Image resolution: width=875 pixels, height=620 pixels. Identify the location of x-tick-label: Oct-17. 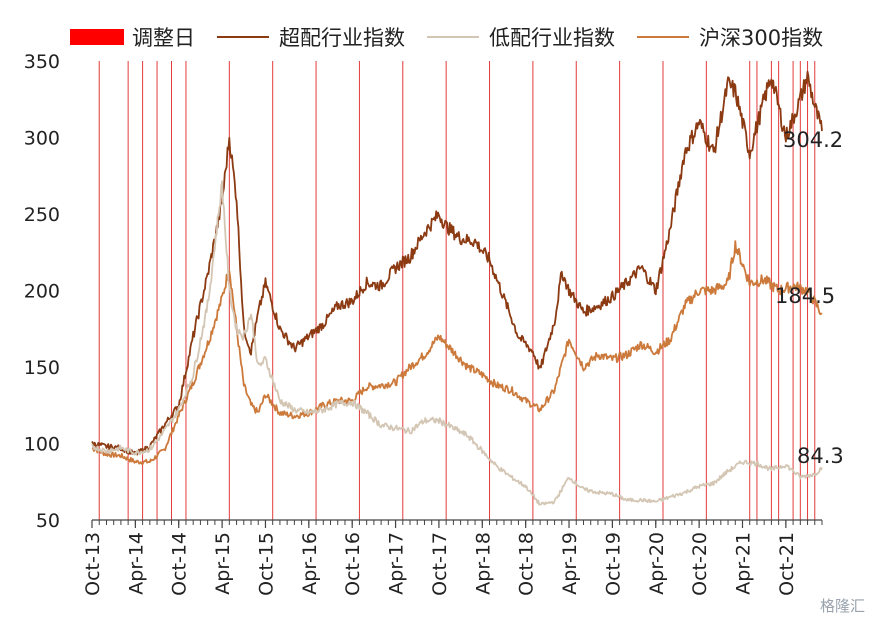
(440, 564).